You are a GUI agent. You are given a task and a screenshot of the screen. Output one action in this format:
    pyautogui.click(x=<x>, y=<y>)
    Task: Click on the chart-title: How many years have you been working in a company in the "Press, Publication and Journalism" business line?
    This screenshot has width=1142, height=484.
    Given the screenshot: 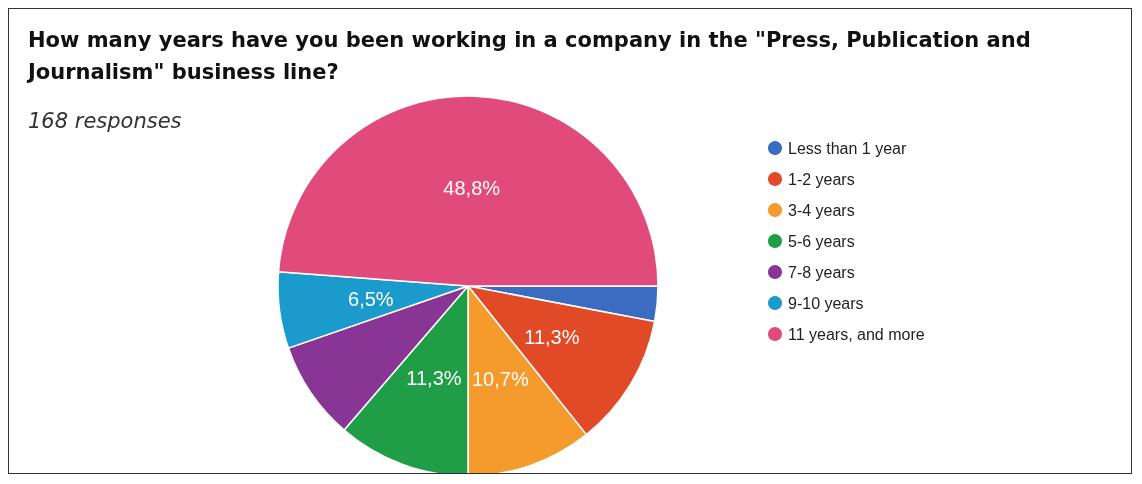 What is the action you would take?
    pyautogui.click(x=532, y=56)
    